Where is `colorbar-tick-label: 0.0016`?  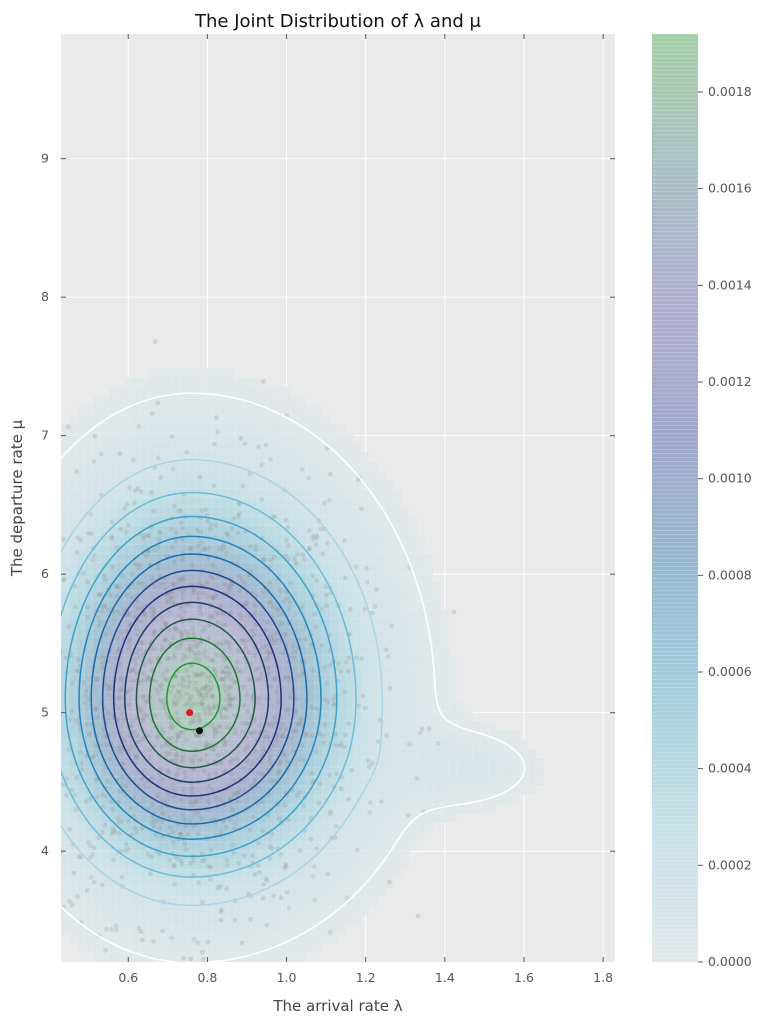
colorbar-tick-label: 0.0016 is located at coordinates (730, 188).